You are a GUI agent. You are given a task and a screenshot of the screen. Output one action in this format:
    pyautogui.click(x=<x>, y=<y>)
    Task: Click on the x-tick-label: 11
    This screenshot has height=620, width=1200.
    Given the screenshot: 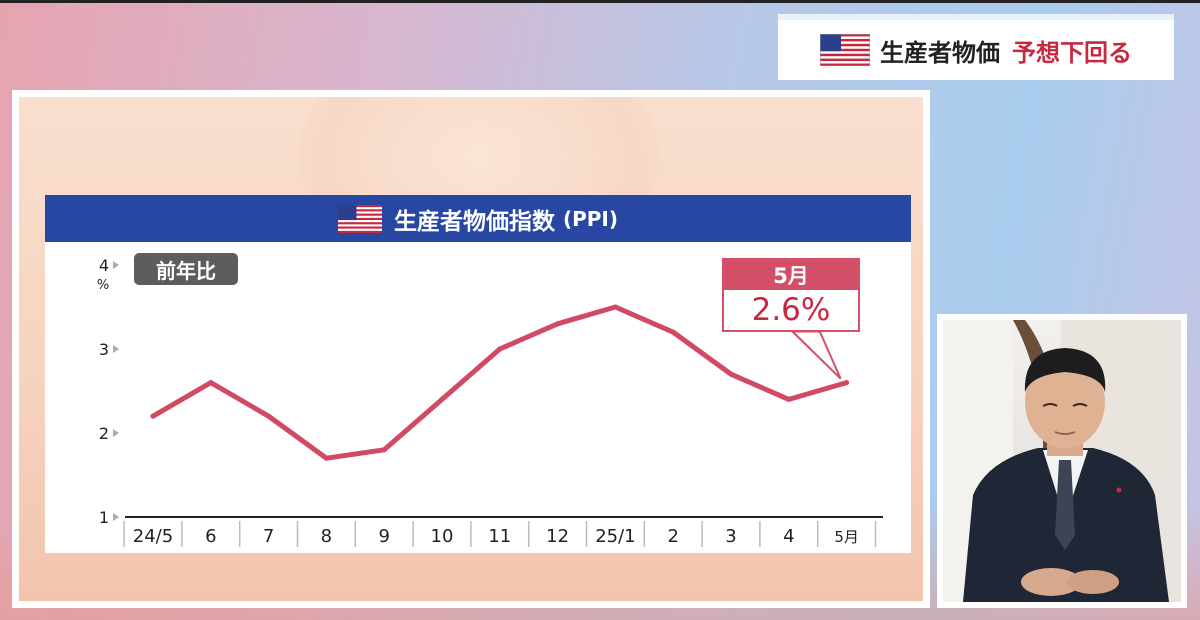 What is the action you would take?
    pyautogui.click(x=499, y=536)
    